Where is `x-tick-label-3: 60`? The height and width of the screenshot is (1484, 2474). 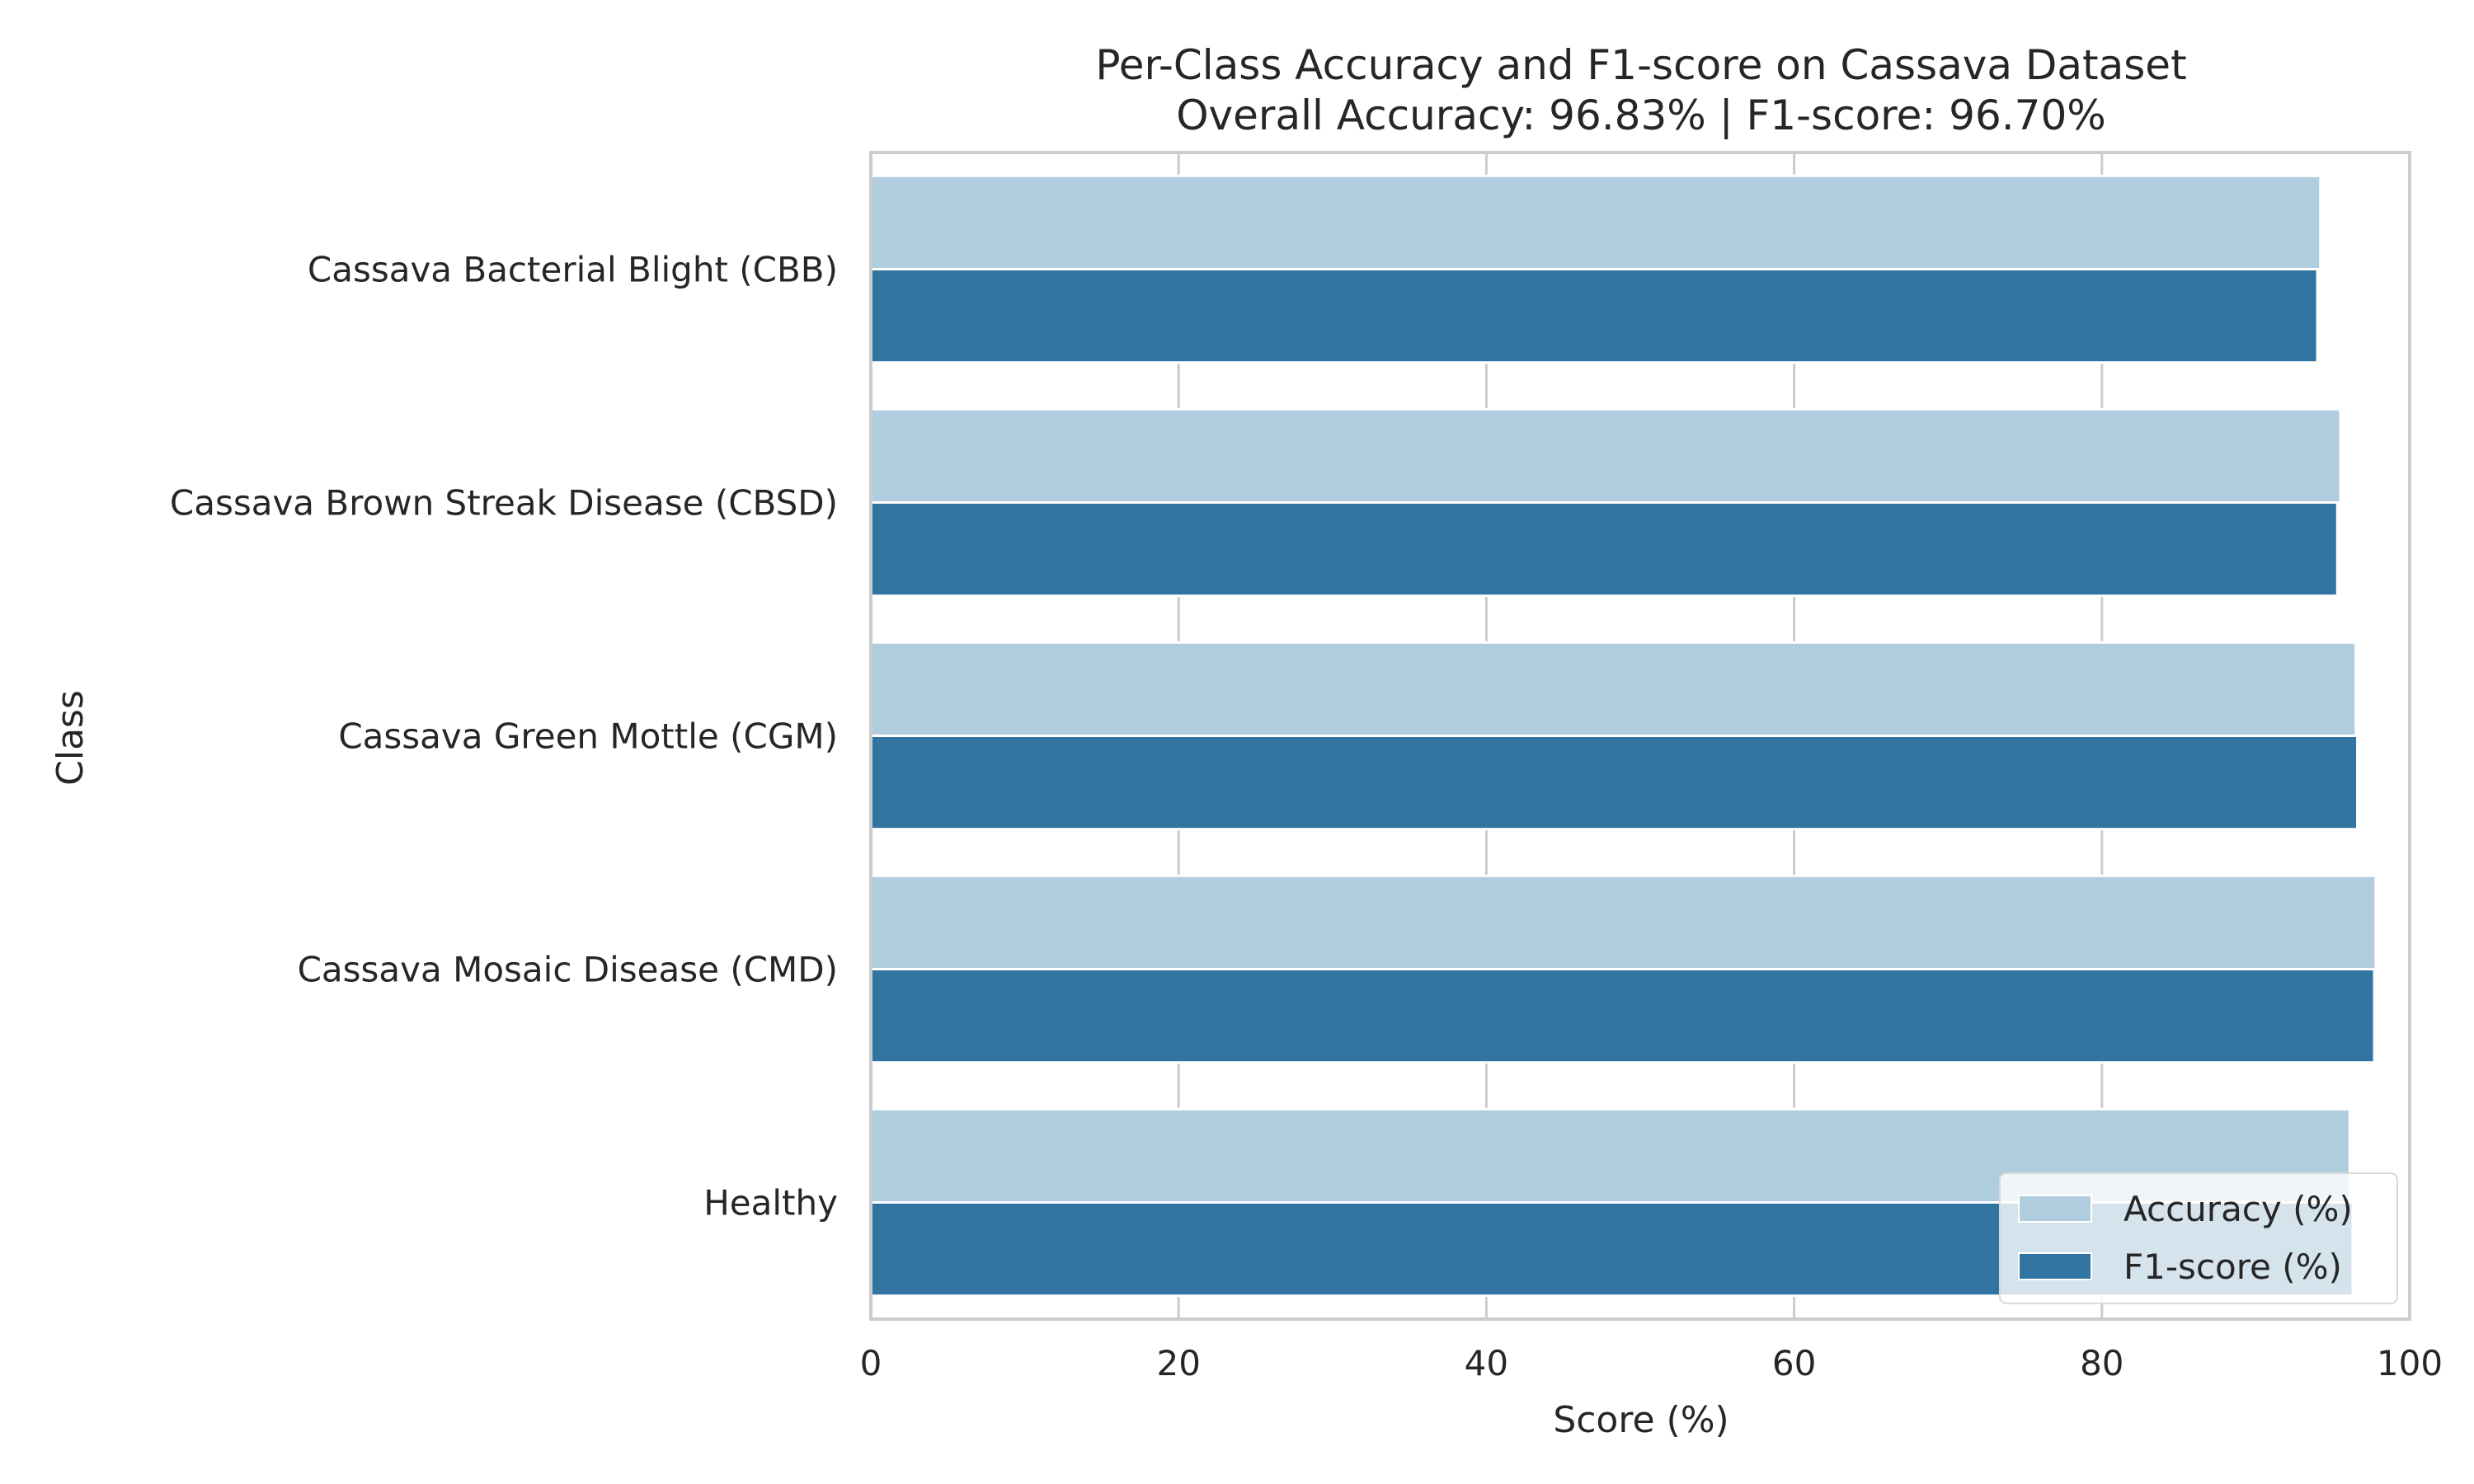
x-tick-label-3: 60 is located at coordinates (1794, 1363).